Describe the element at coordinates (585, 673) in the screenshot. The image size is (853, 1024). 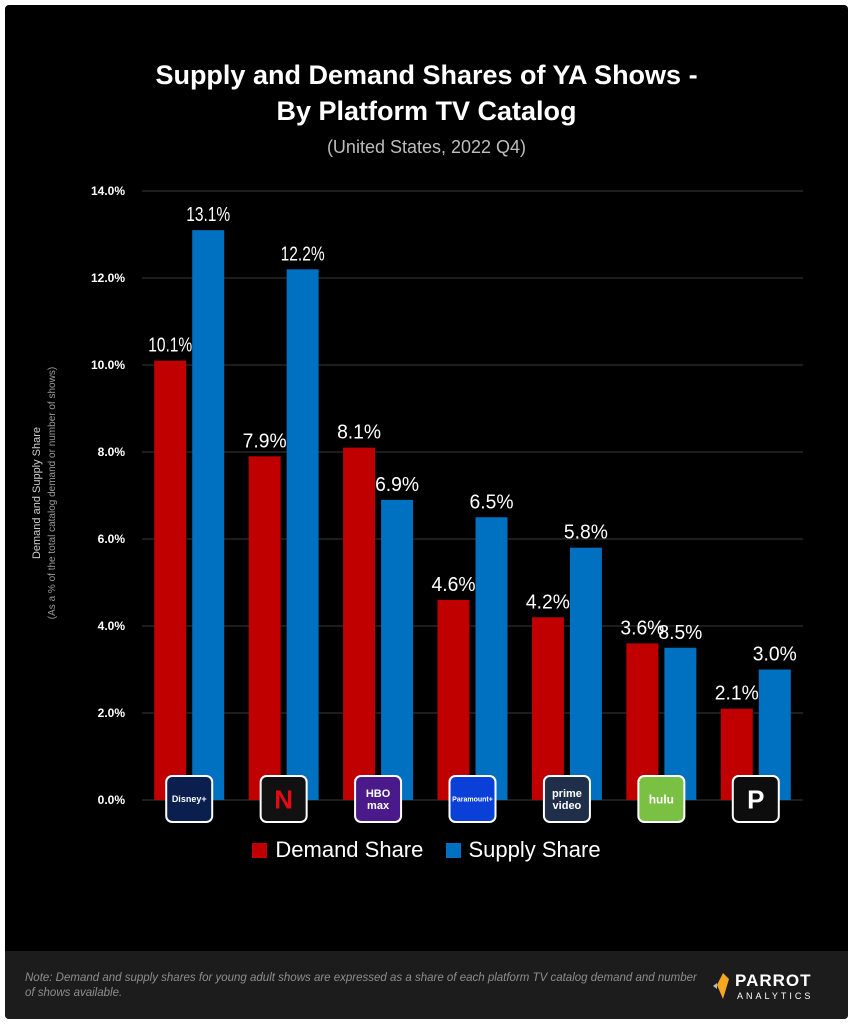
I see `supply-bar-prime-video` at that location.